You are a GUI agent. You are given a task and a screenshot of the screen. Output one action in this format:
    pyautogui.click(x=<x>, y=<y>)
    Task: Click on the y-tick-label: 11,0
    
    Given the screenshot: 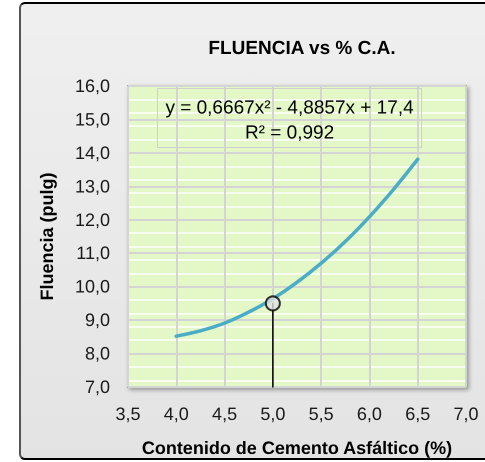 What is the action you would take?
    pyautogui.click(x=93, y=253)
    